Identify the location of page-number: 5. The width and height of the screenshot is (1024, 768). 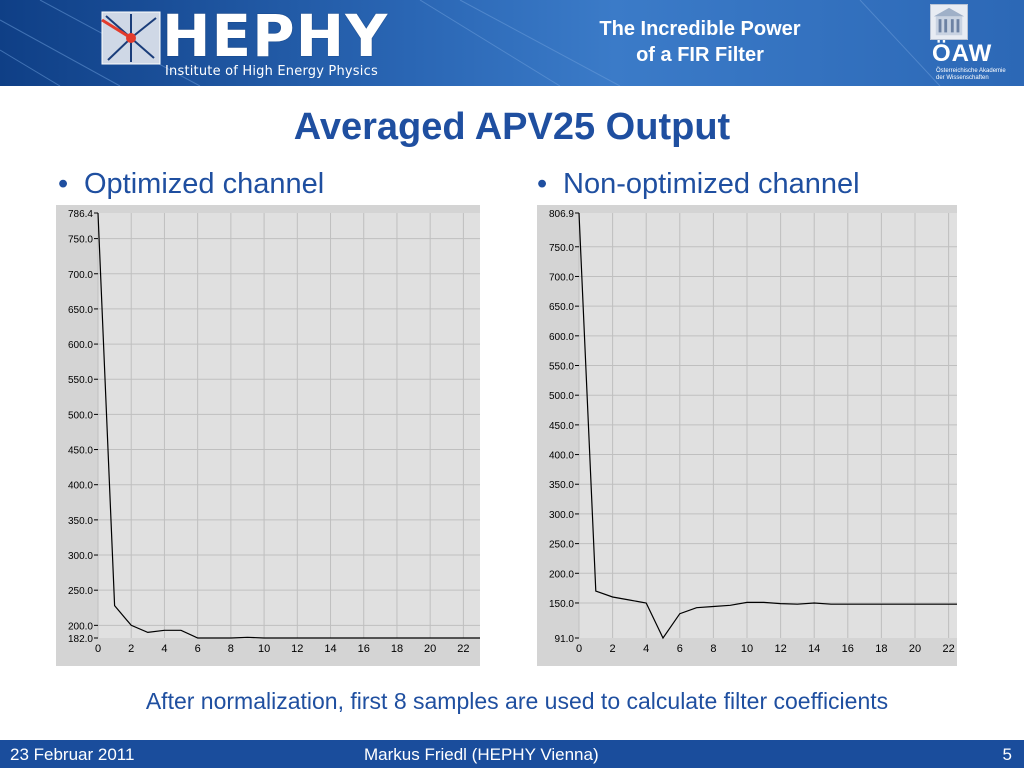
(1007, 754).